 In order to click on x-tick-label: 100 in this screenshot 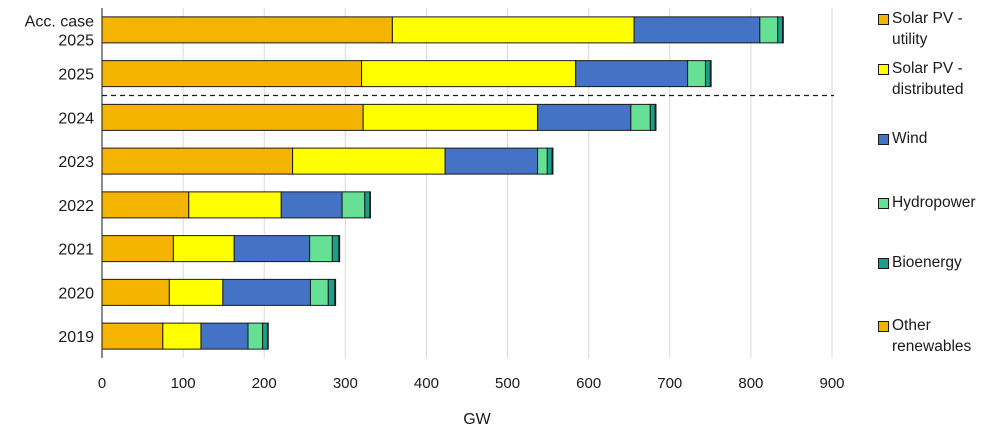, I will do `click(183, 383)`.